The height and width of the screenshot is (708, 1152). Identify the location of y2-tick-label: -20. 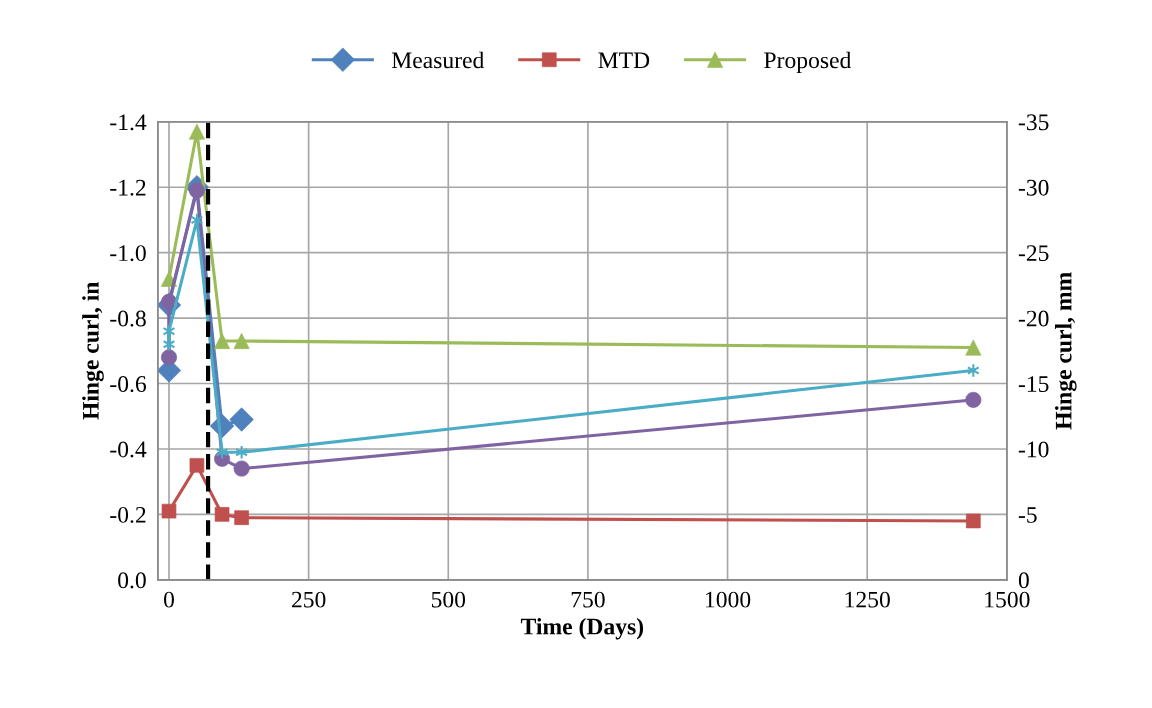
(1033, 318).